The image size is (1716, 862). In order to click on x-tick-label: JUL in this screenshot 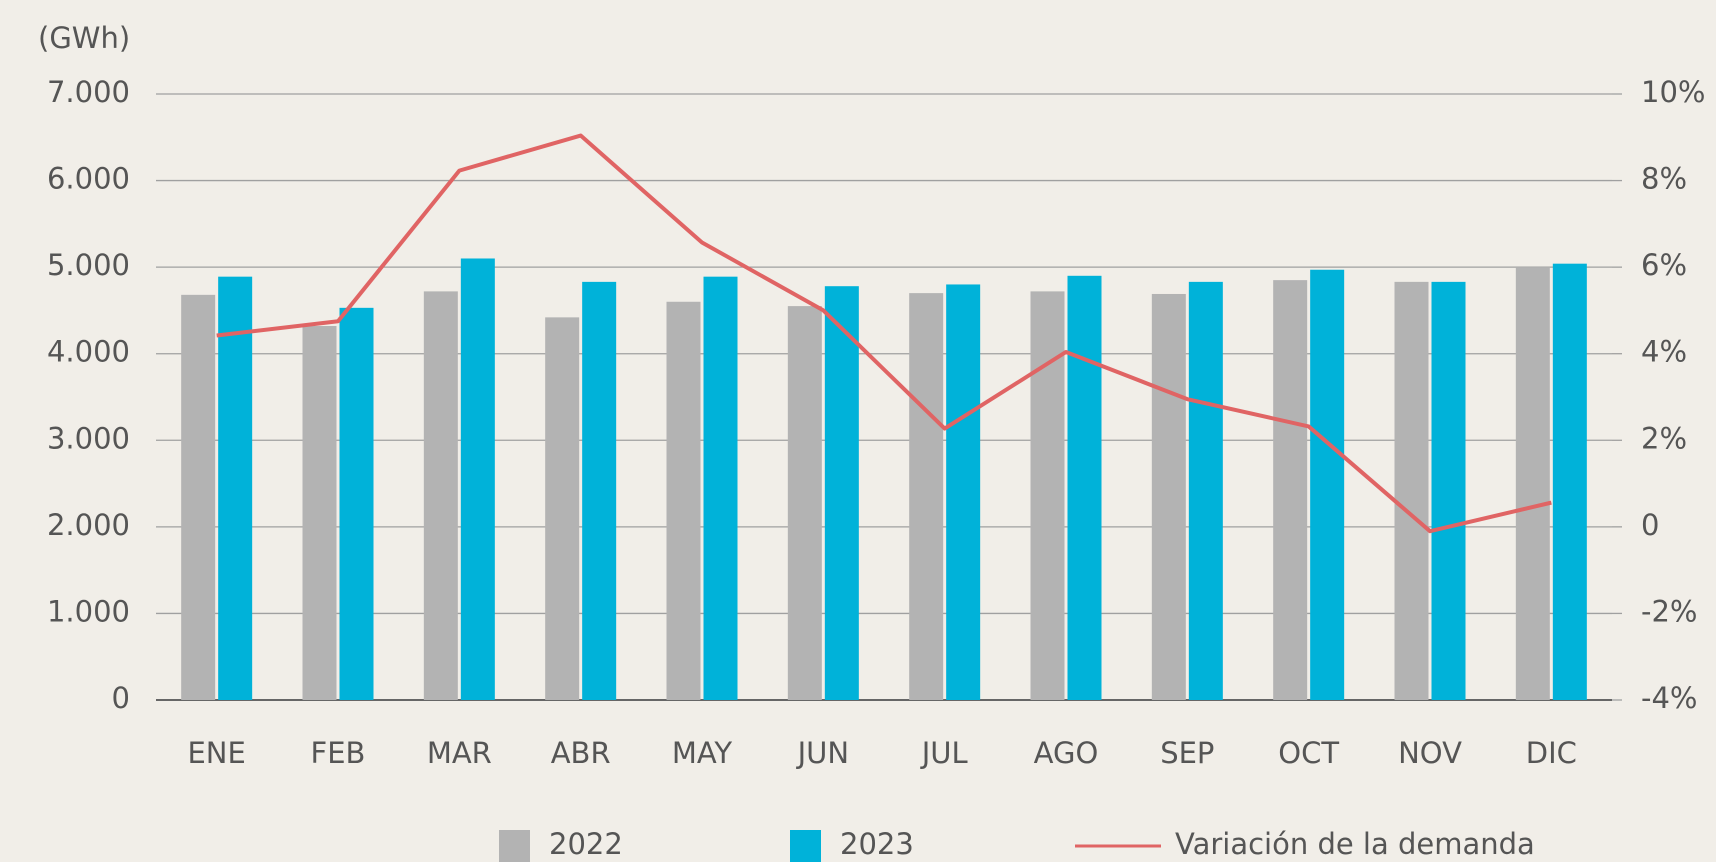, I will do `click(944, 753)`.